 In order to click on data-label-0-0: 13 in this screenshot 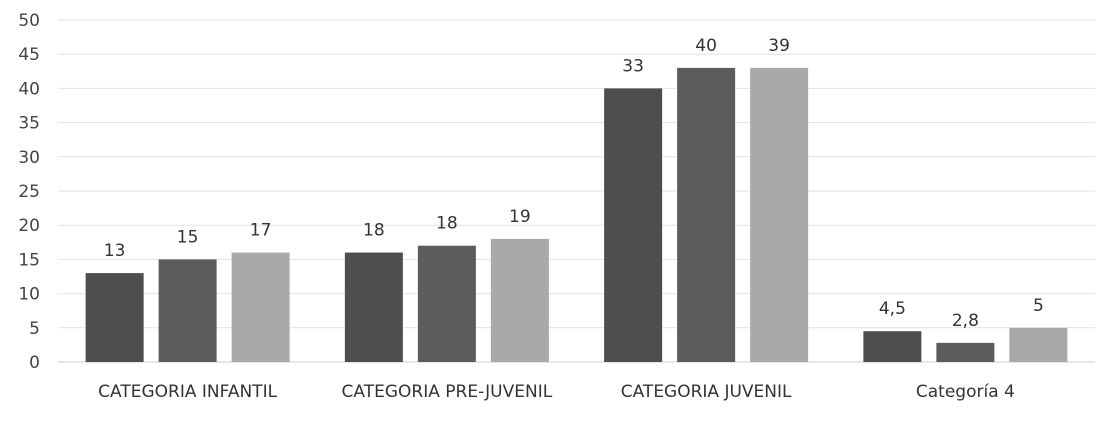, I will do `click(115, 251)`.